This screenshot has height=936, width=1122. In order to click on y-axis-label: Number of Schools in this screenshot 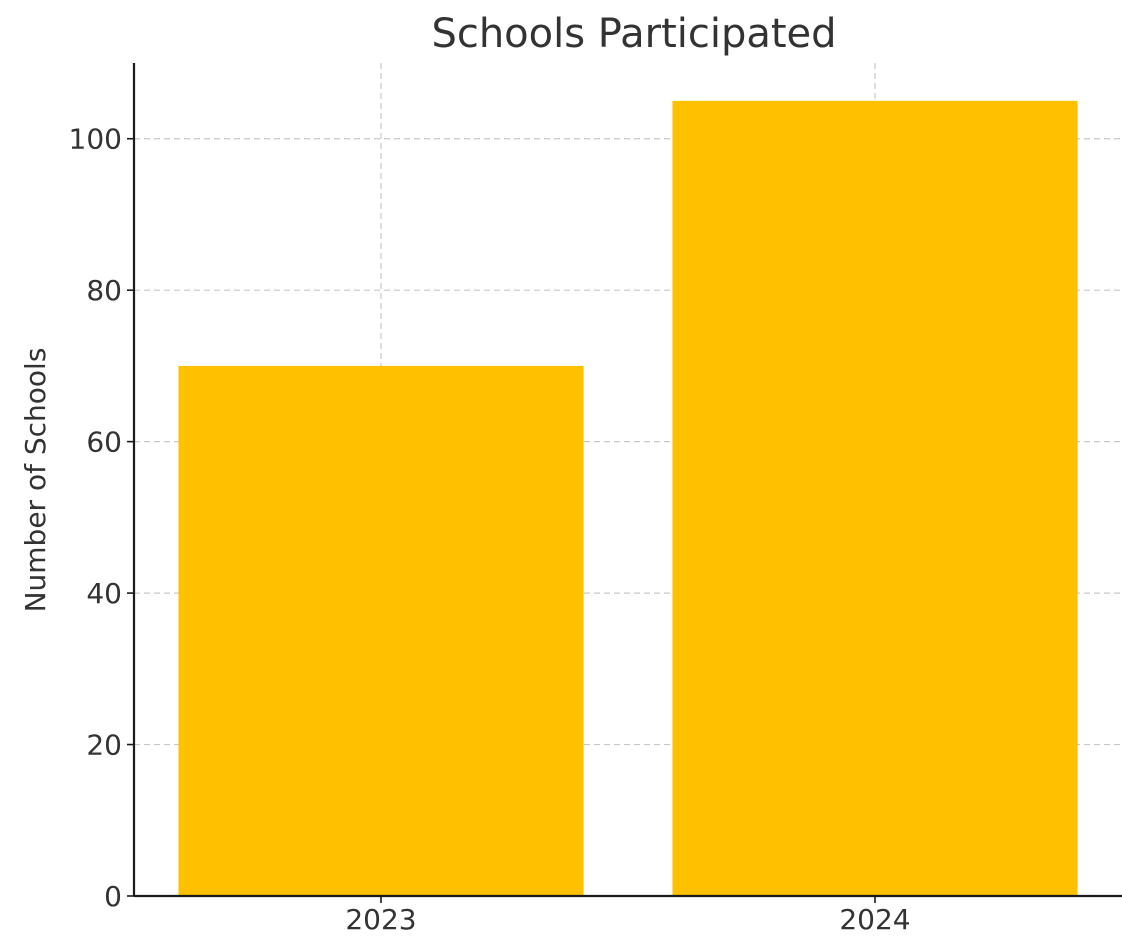, I will do `click(35, 480)`.